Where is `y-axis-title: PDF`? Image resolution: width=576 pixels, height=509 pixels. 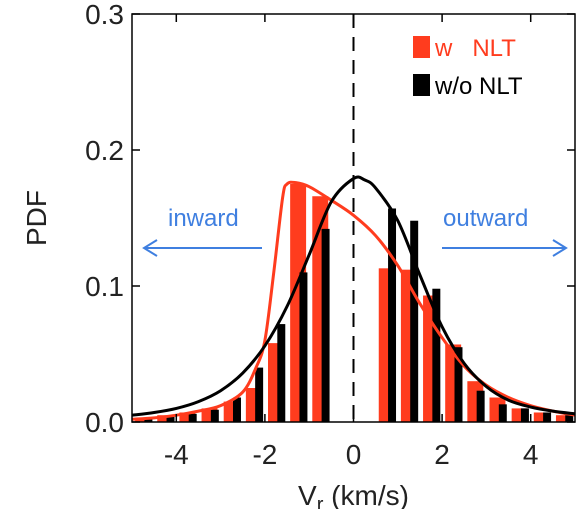 y-axis-title: PDF is located at coordinates (36, 218).